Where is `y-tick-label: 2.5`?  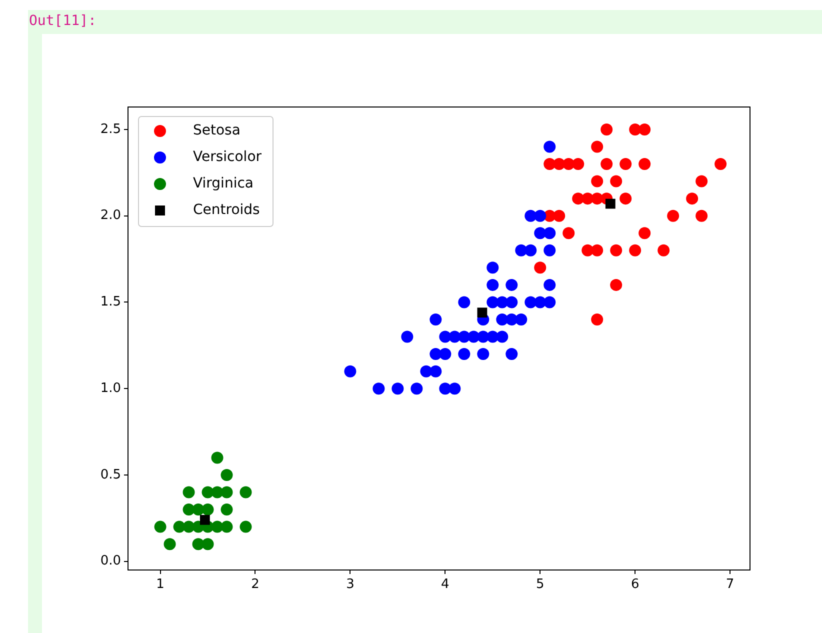 y-tick-label: 2.5 is located at coordinates (110, 129).